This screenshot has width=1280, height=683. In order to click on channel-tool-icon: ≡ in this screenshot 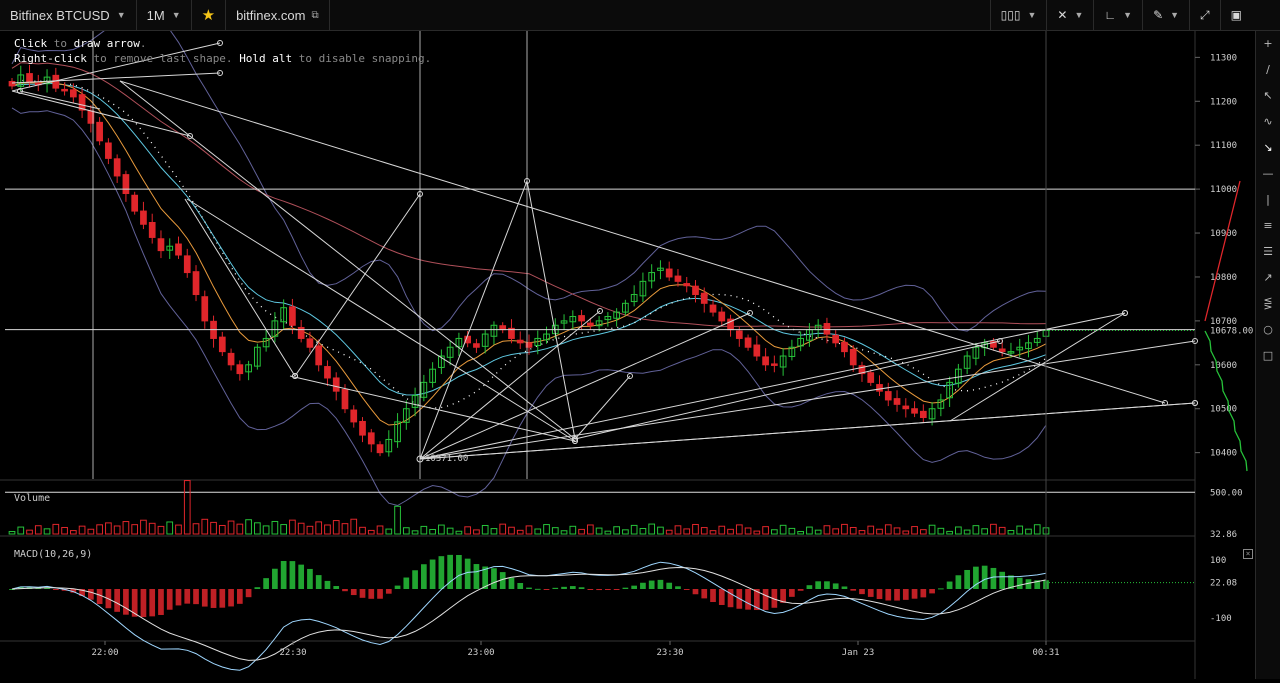, I will do `click(1268, 225)`.